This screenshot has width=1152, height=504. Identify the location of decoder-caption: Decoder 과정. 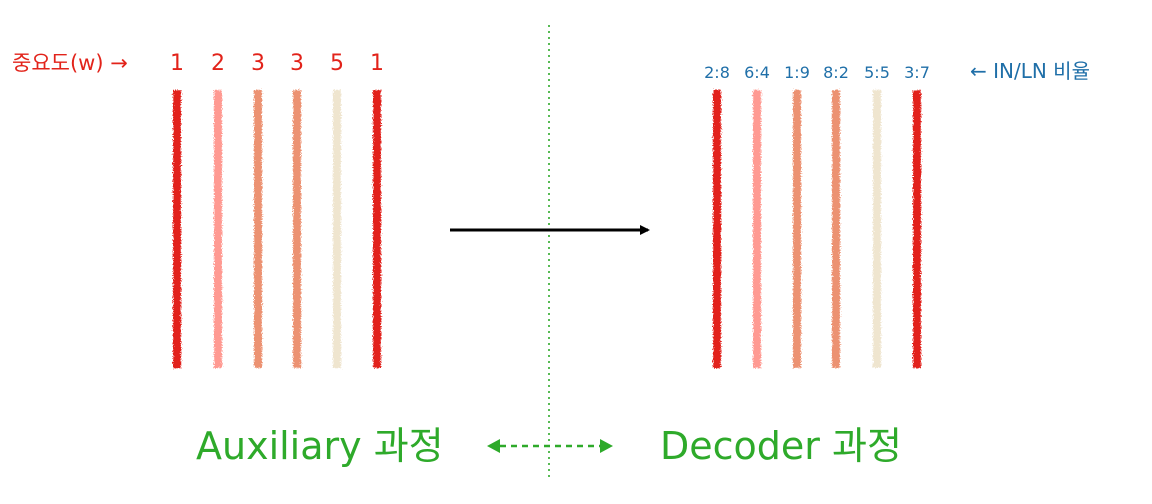
(781, 446).